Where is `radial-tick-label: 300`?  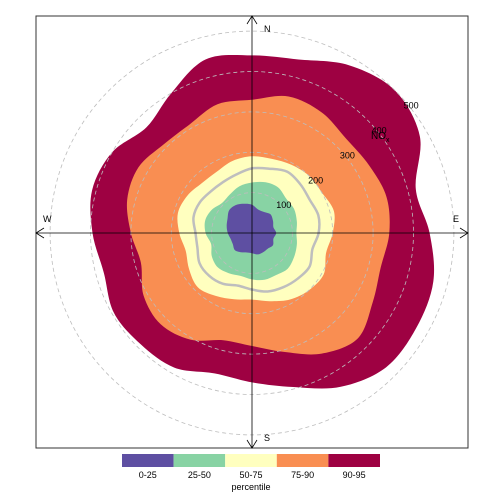
radial-tick-label: 300 is located at coordinates (347, 155).